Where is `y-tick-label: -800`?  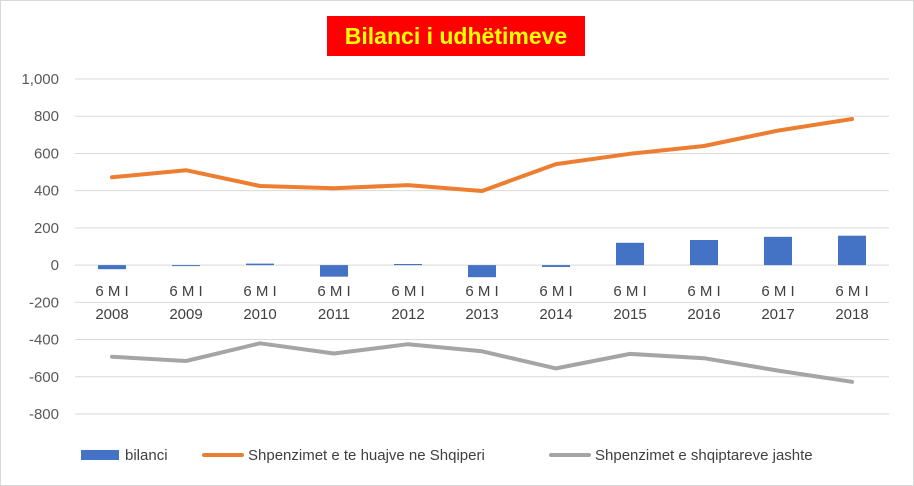 y-tick-label: -800 is located at coordinates (44, 414).